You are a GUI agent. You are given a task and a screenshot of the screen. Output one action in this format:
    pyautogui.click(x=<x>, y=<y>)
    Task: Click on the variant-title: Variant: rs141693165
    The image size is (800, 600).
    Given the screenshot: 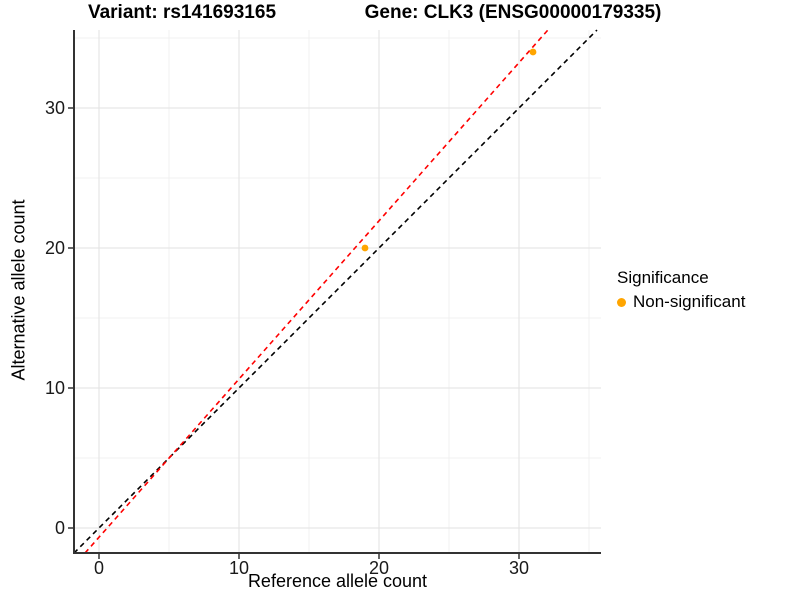 What is the action you would take?
    pyautogui.click(x=182, y=12)
    